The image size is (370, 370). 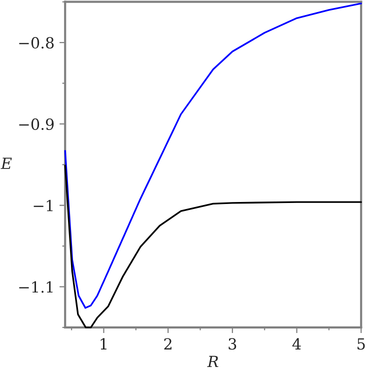 I want to click on y-tick-label: −0.9, so click(x=36, y=124).